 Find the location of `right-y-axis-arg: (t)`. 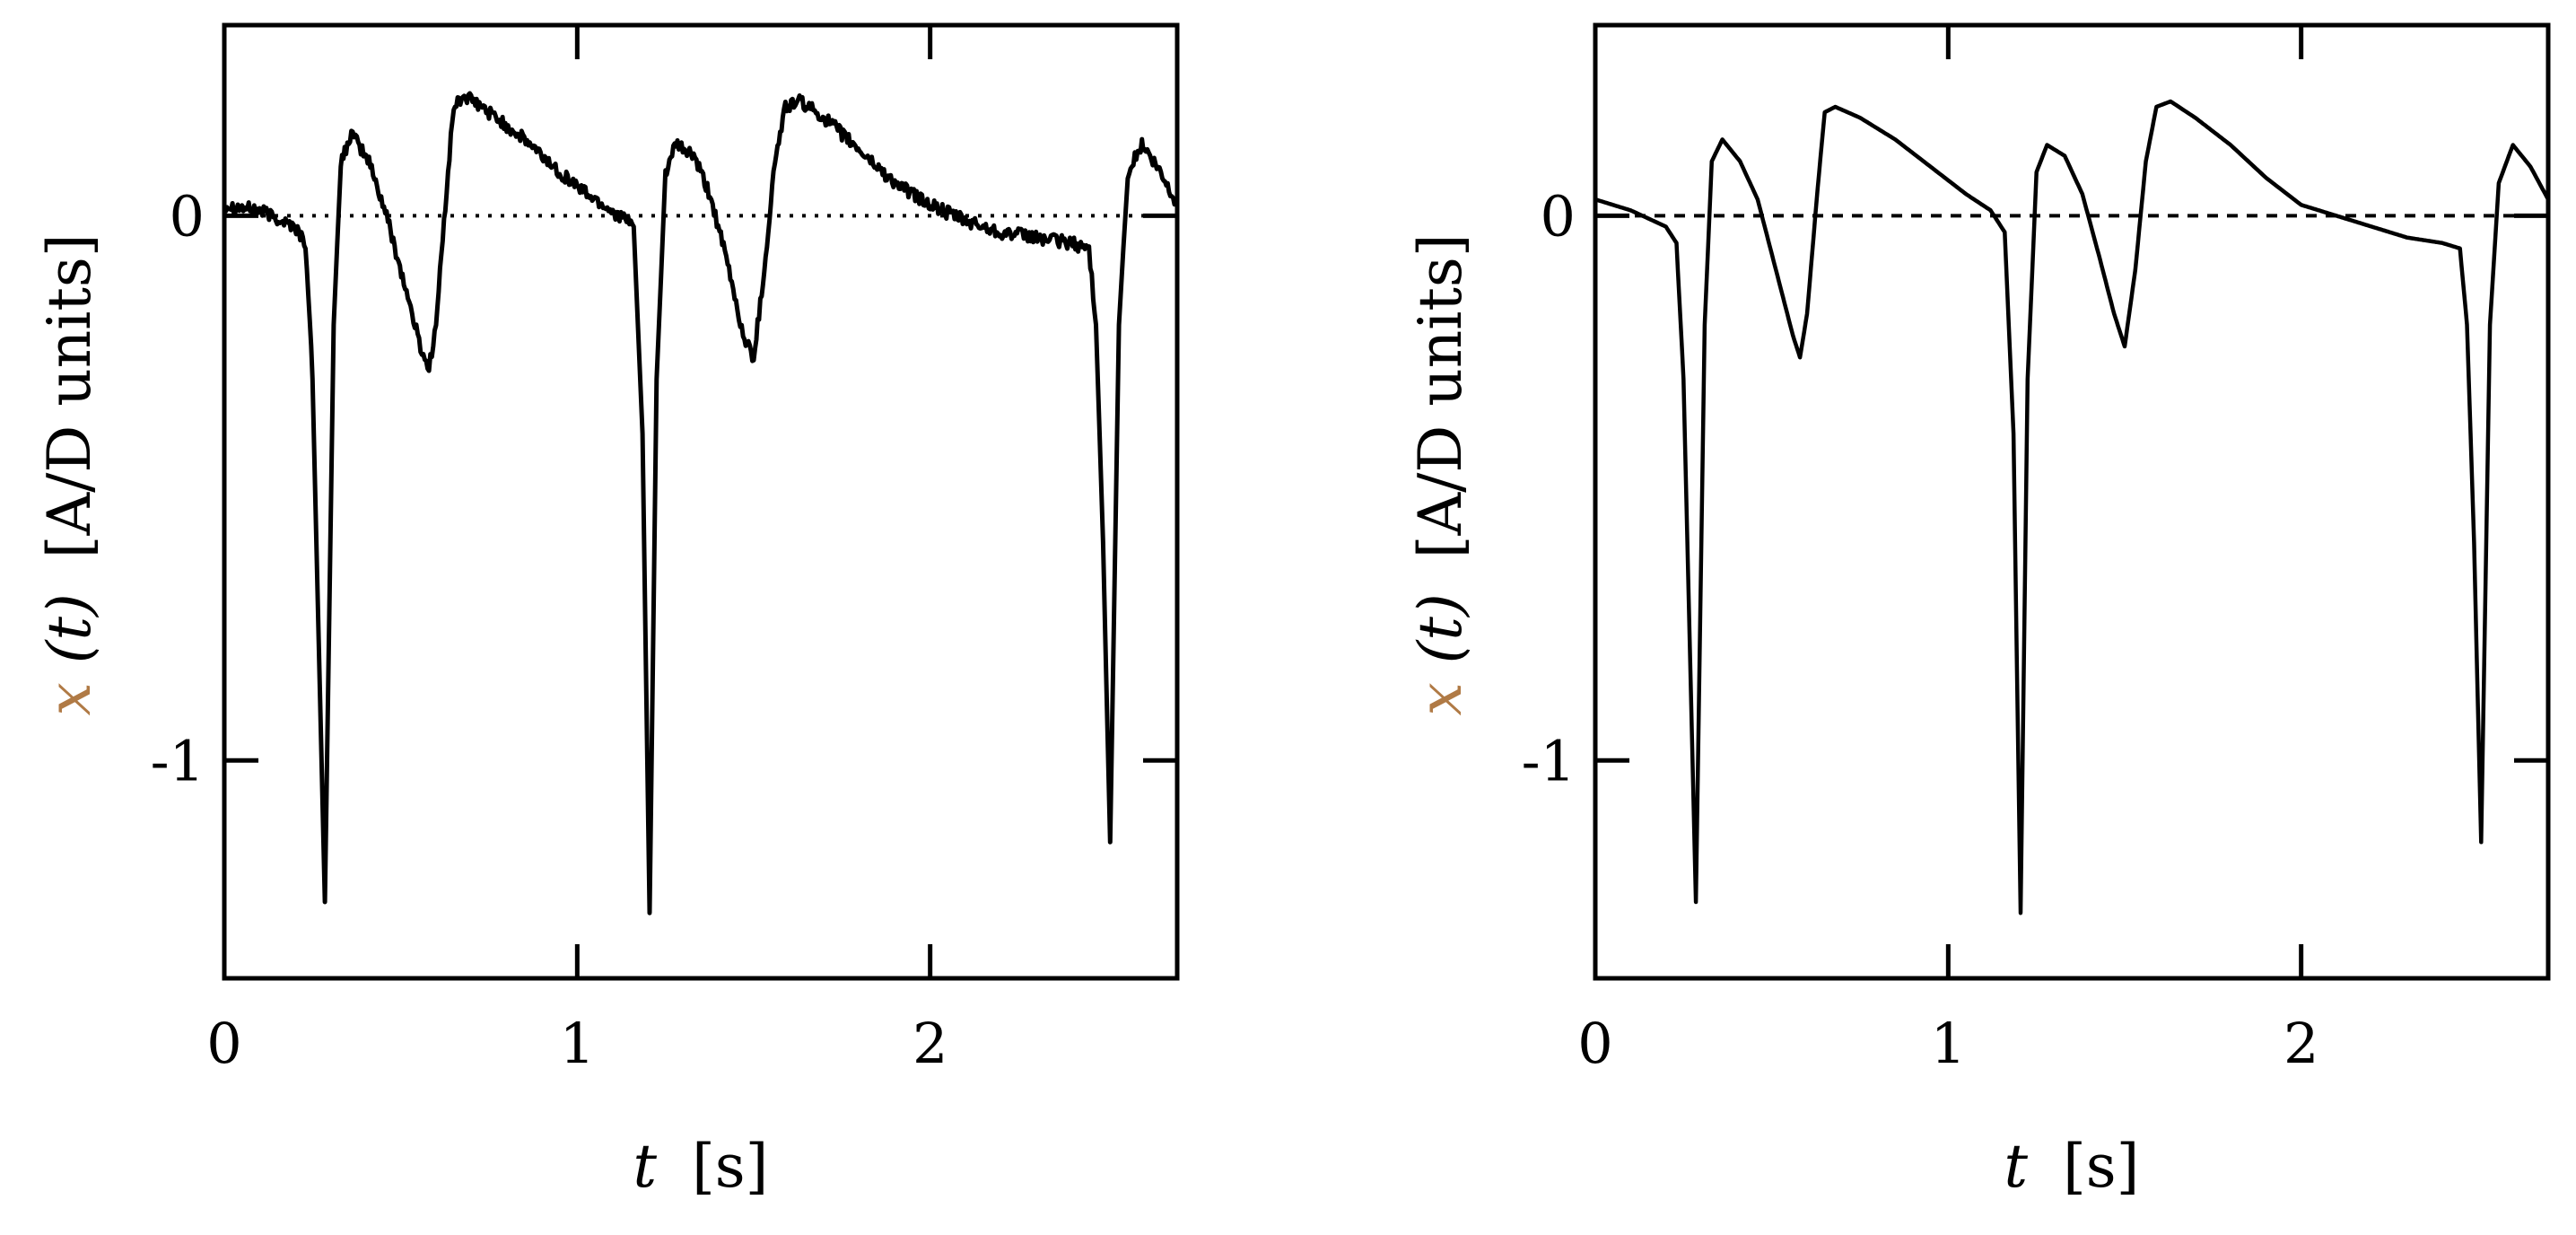

right-y-axis-arg: (t) is located at coordinates (1441, 628).